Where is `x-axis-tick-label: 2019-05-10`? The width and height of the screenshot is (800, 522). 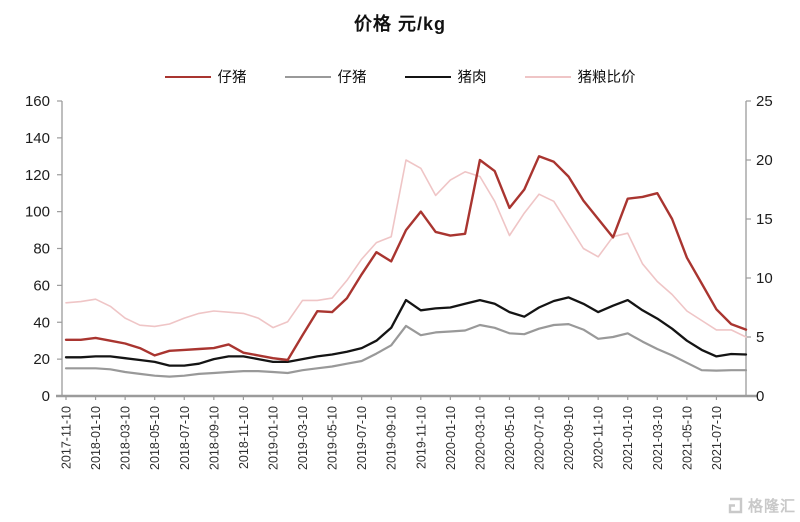
x-axis-tick-label: 2019-05-10 is located at coordinates (333, 438).